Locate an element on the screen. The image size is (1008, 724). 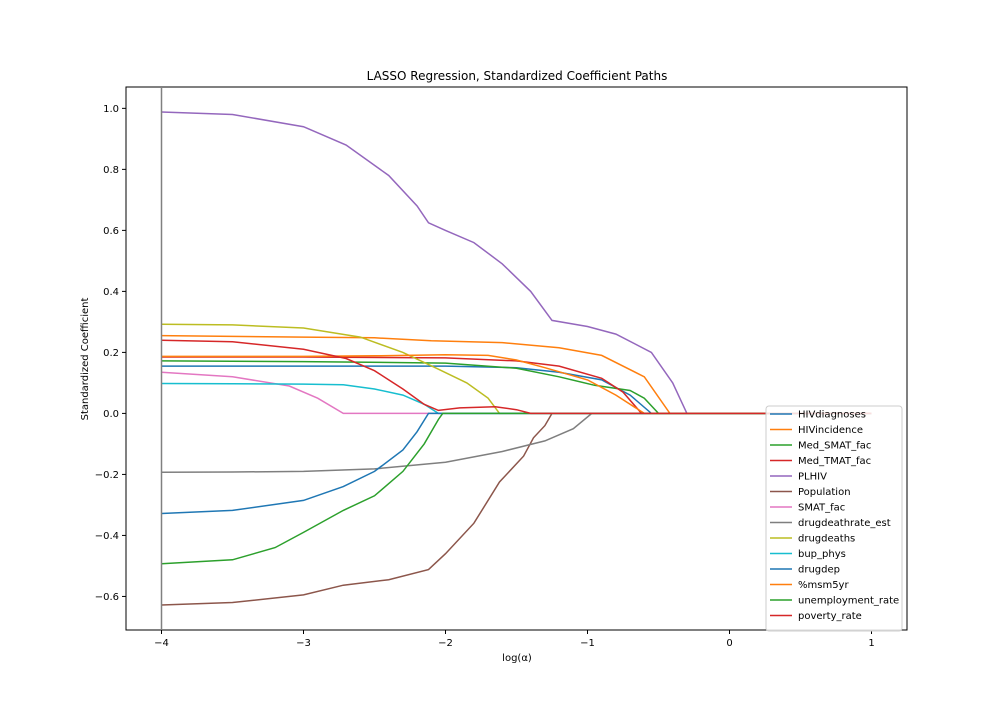
x-tick-label: −1 is located at coordinates (587, 643).